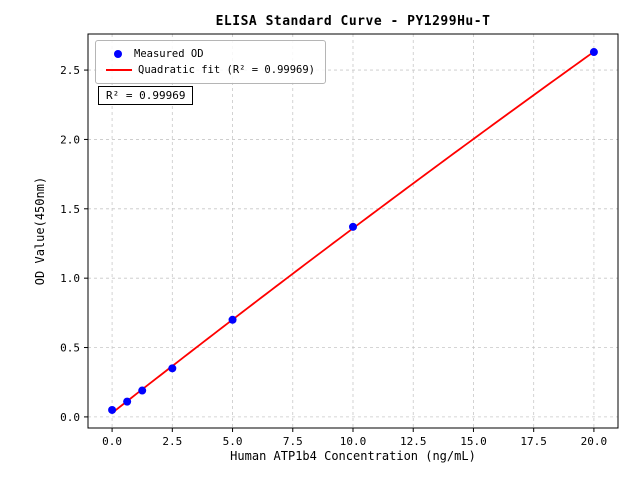 This screenshot has height=480, width=640. Describe the element at coordinates (70, 209) in the screenshot. I see `y-tick-label: 1.5` at that location.